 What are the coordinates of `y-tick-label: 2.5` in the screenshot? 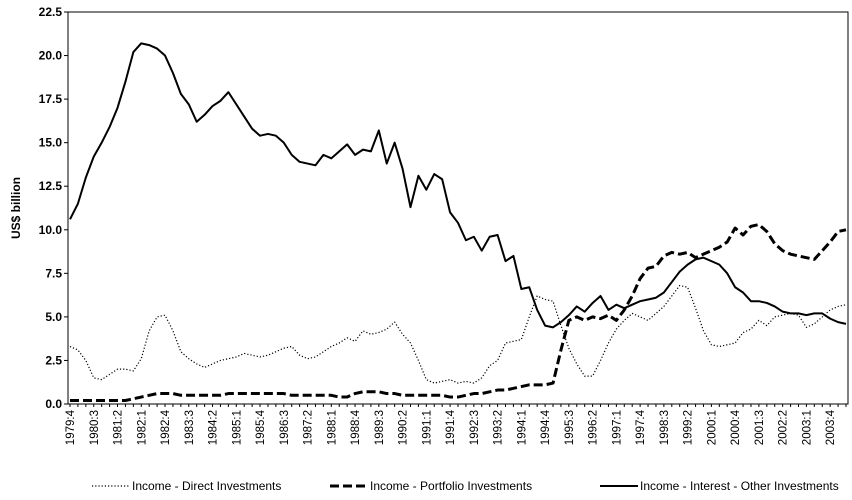 It's located at (53, 360).